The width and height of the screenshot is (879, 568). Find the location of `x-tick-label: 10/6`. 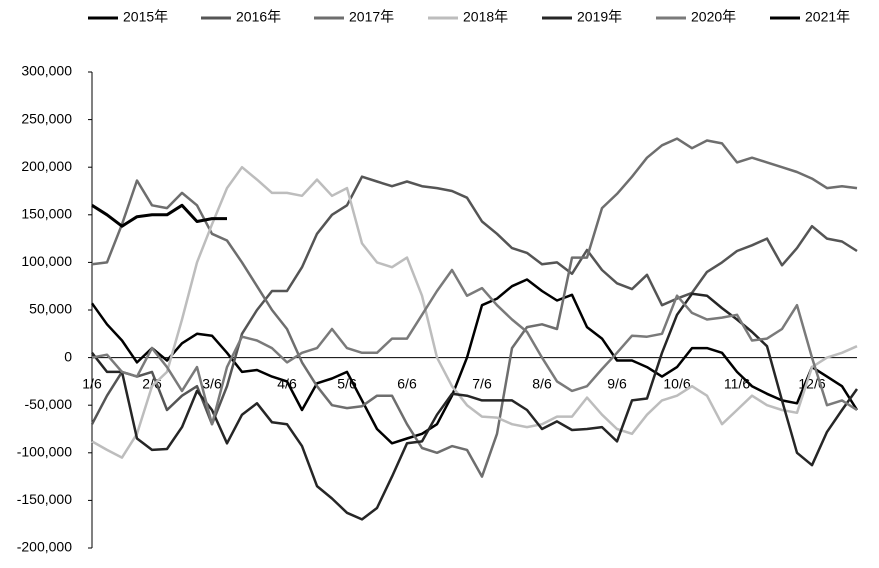

x-tick-label: 10/6 is located at coordinates (676, 383).